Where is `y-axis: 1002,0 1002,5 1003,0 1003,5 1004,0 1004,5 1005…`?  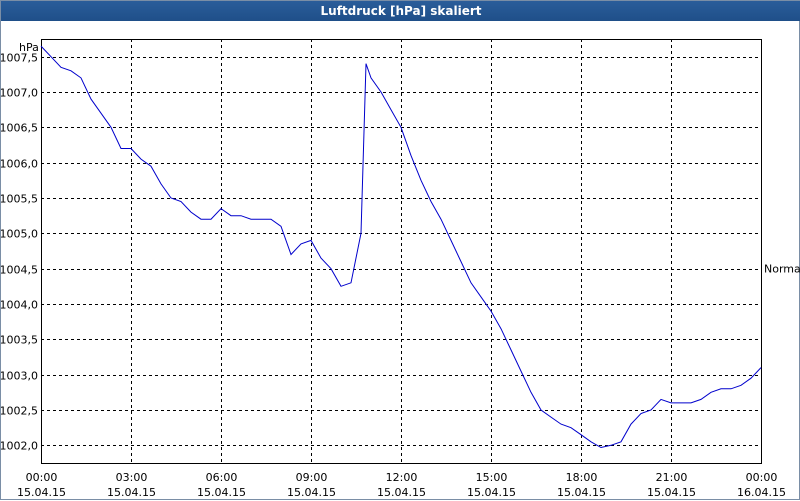 y-axis: 1002,0 1002,5 1003,0 1003,5 1004,0 1004,5 1005… is located at coordinates (19, 252).